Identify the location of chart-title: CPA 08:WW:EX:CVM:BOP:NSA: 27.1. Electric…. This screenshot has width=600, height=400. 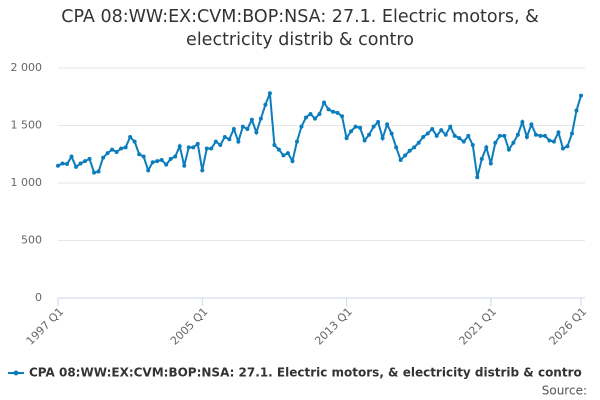
(300, 28).